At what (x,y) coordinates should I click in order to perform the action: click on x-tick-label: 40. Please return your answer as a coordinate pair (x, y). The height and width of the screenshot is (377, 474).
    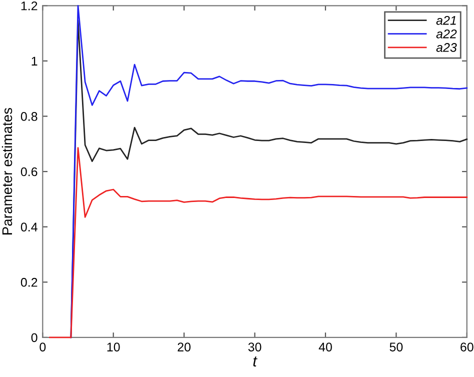
    Looking at the image, I should click on (325, 347).